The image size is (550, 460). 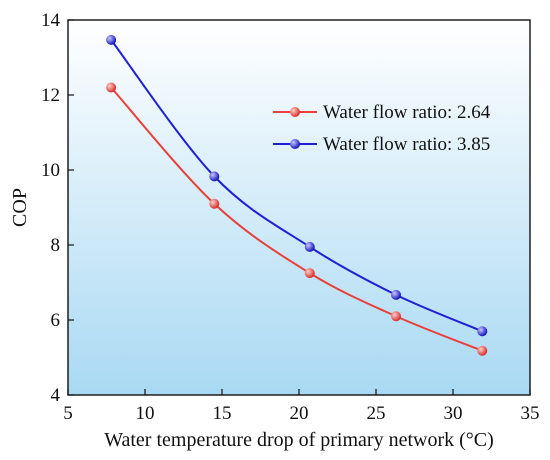 I want to click on y-tick-label: 4, so click(x=56, y=395).